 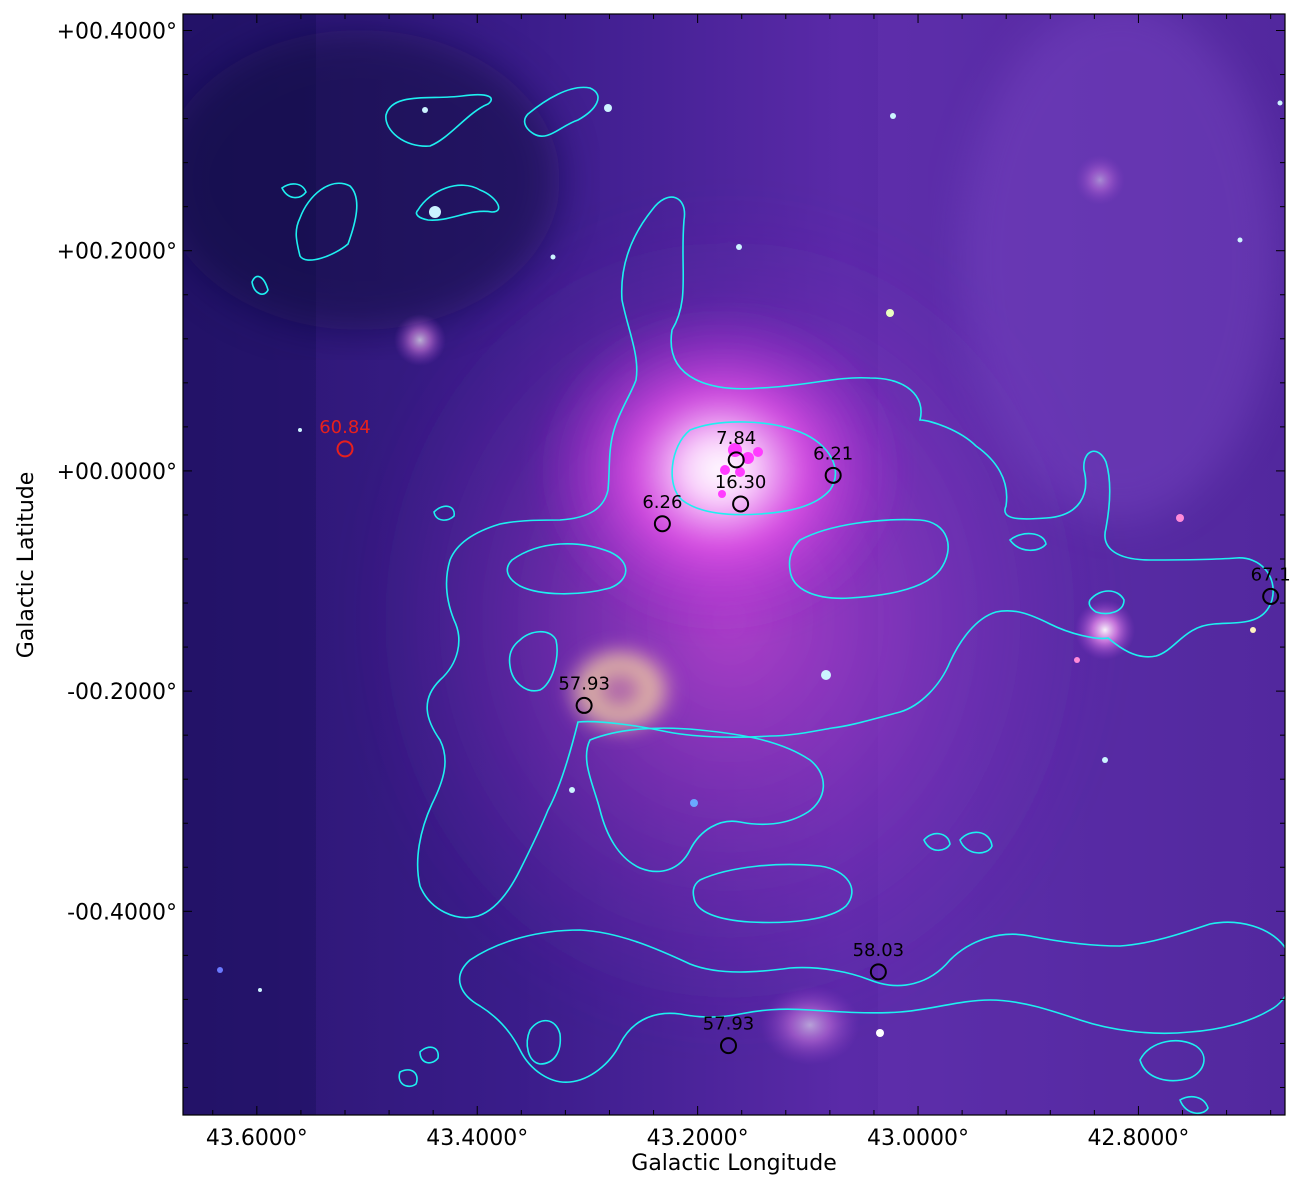 I want to click on source-marker-label: 60.84, so click(x=345, y=427).